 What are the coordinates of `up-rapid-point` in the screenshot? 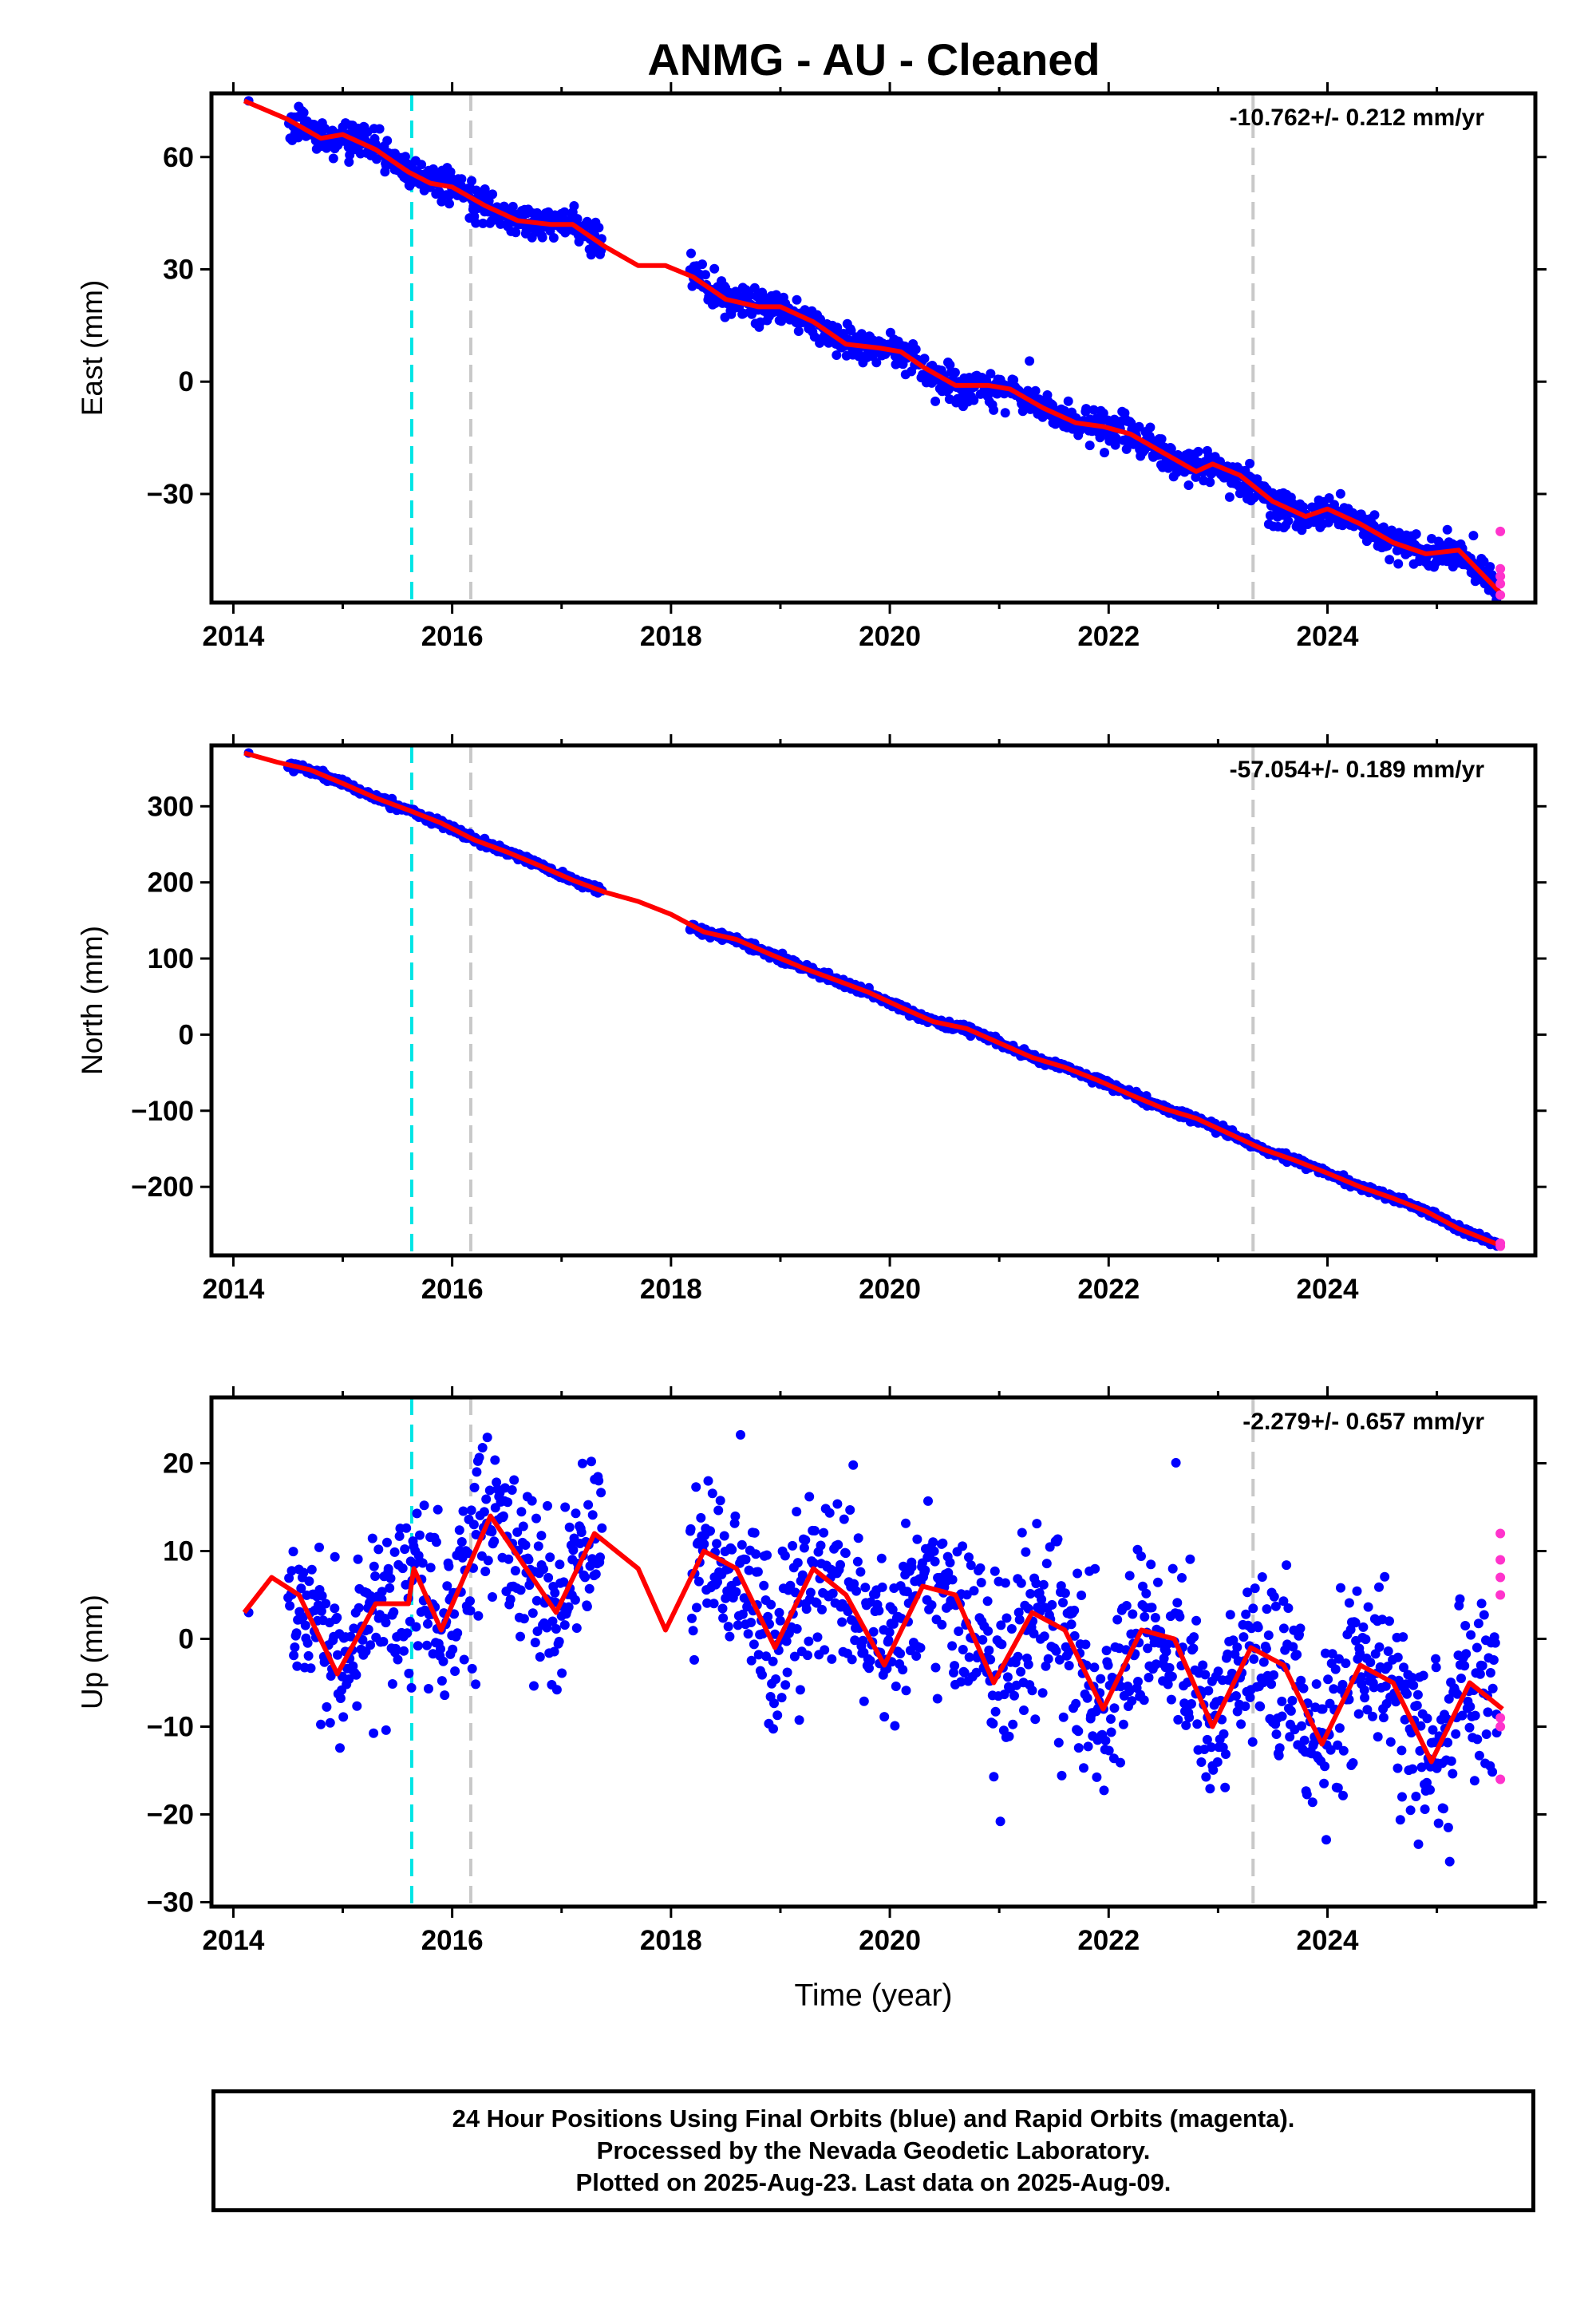 It's located at (1500, 1779).